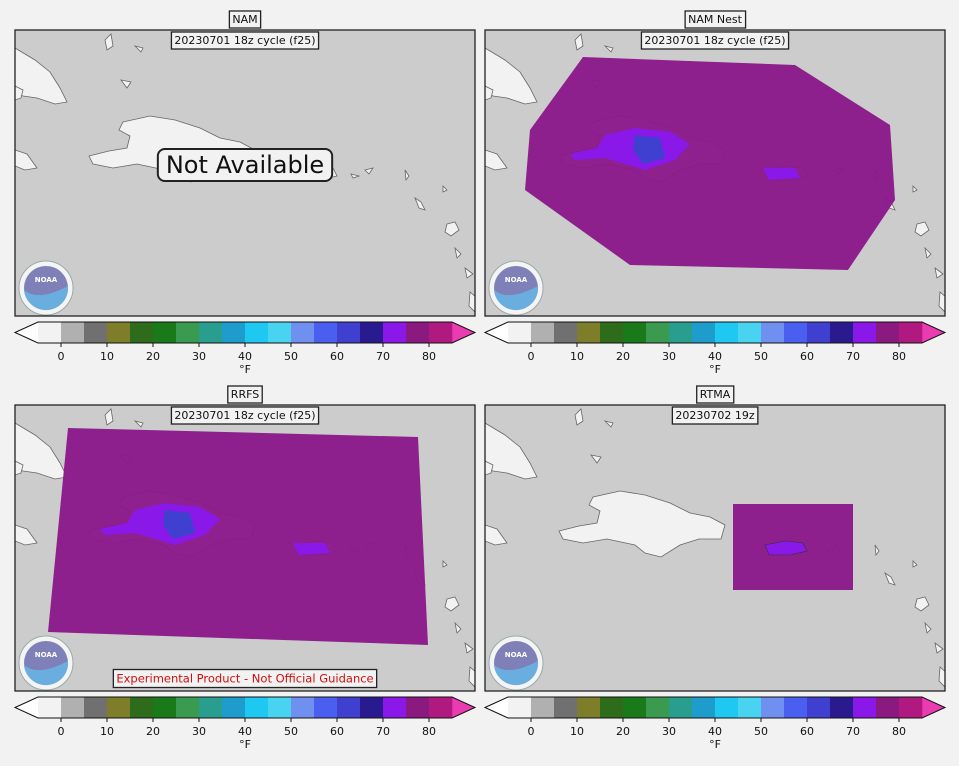 The width and height of the screenshot is (959, 766). I want to click on not-available-box, so click(245, 165).